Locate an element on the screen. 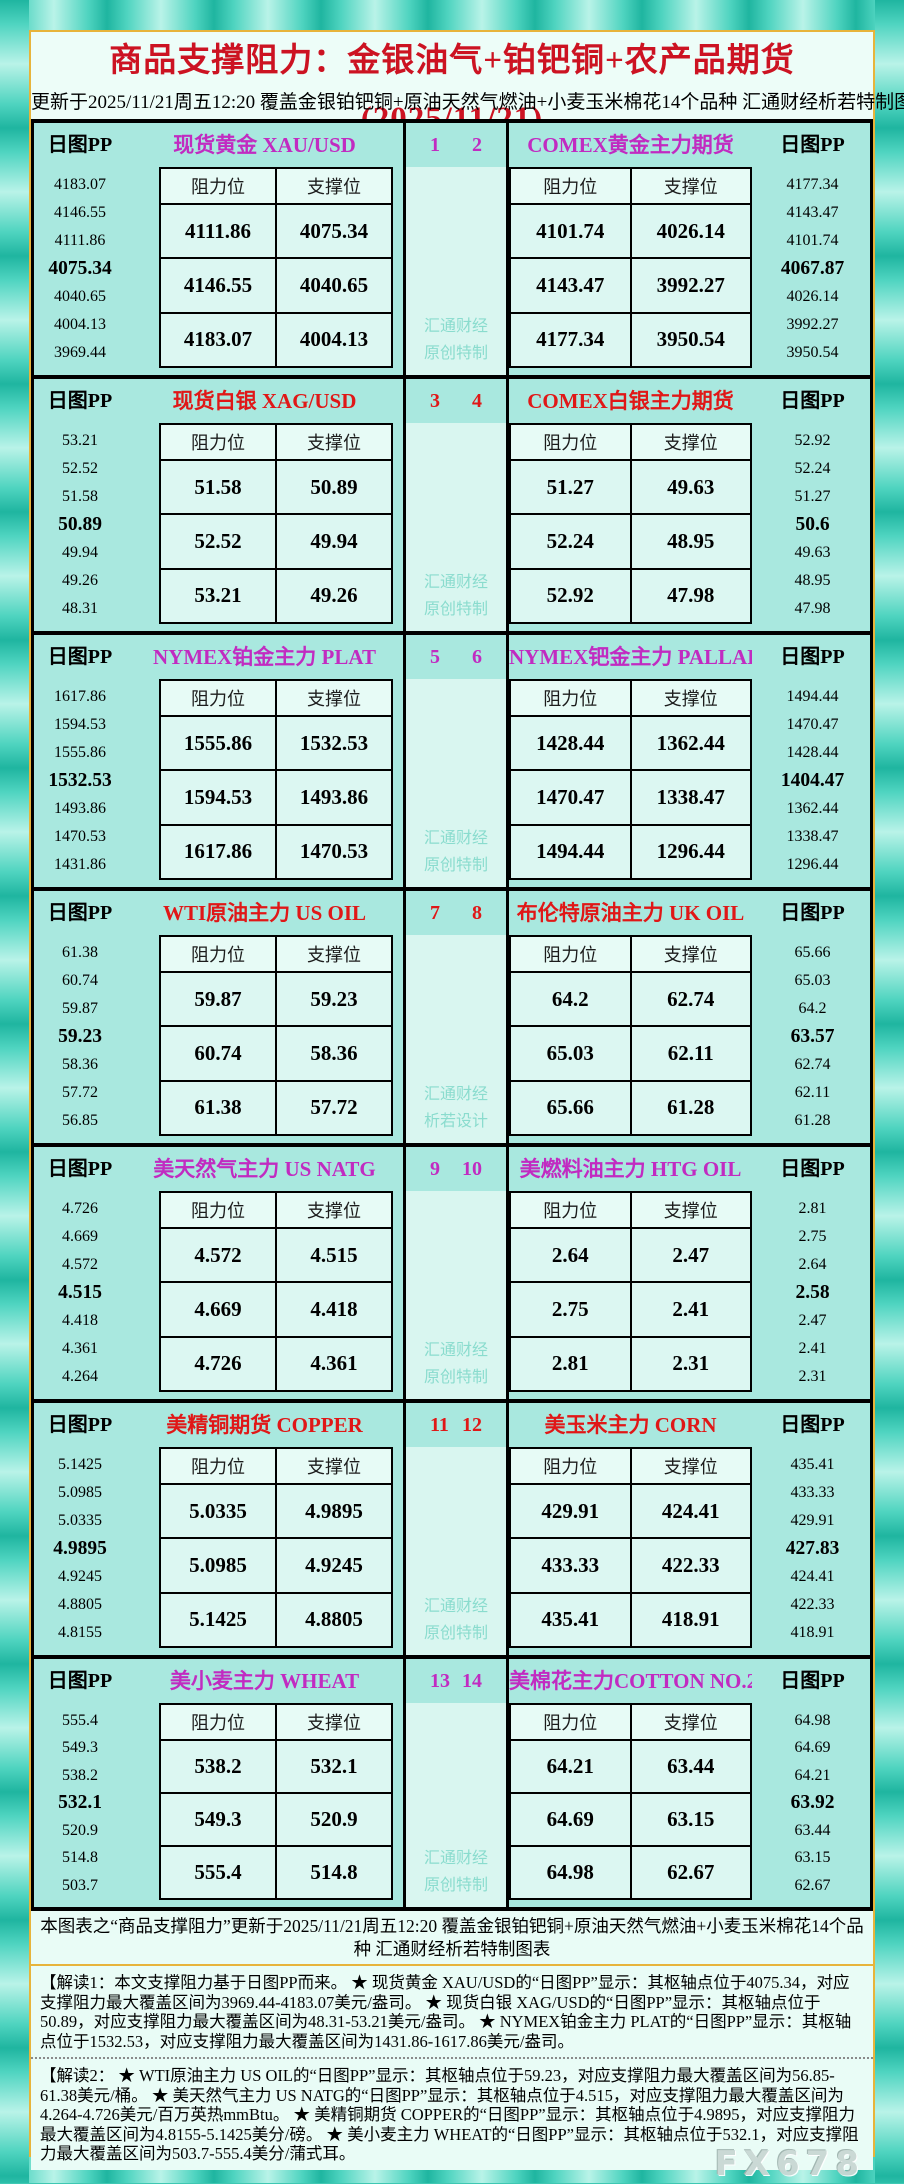 The width and height of the screenshot is (904, 2184). level-row: 2.75 2.41 is located at coordinates (630, 1309).